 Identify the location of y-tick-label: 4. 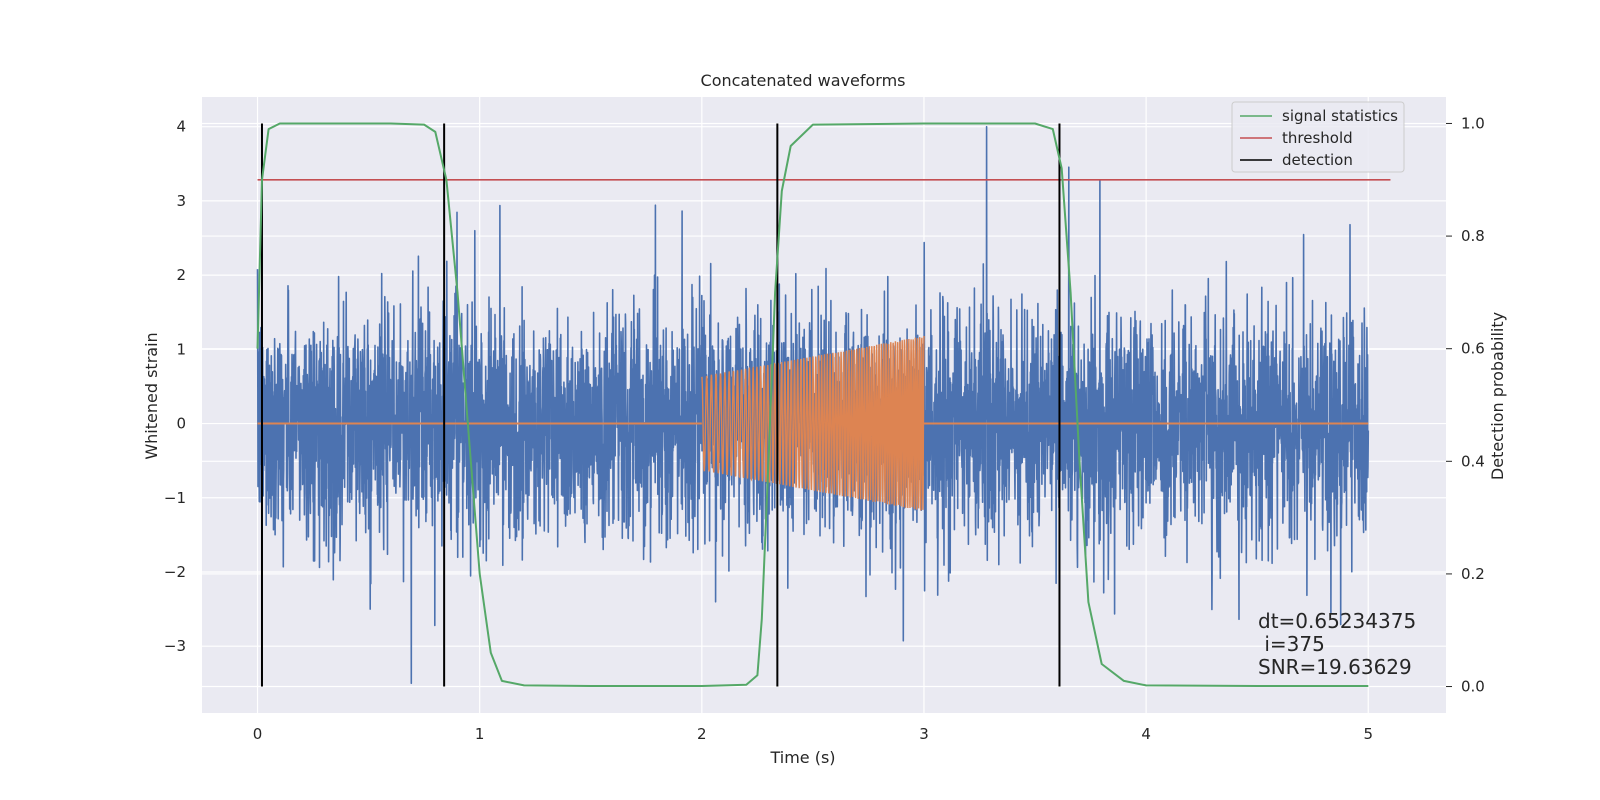
(181, 127).